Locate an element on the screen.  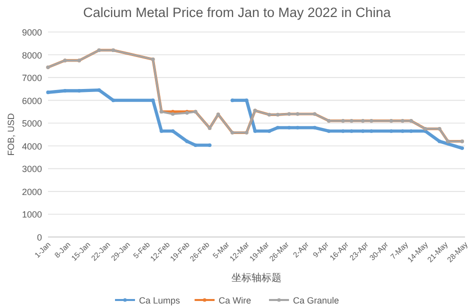
legend-label: Ca Granule is located at coordinates (316, 301).